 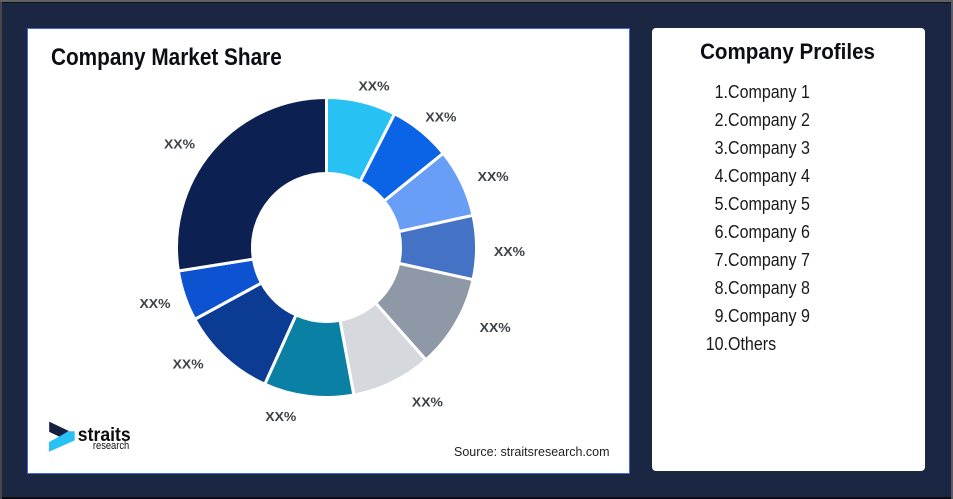 I want to click on svg-text: straits, so click(x=104, y=434).